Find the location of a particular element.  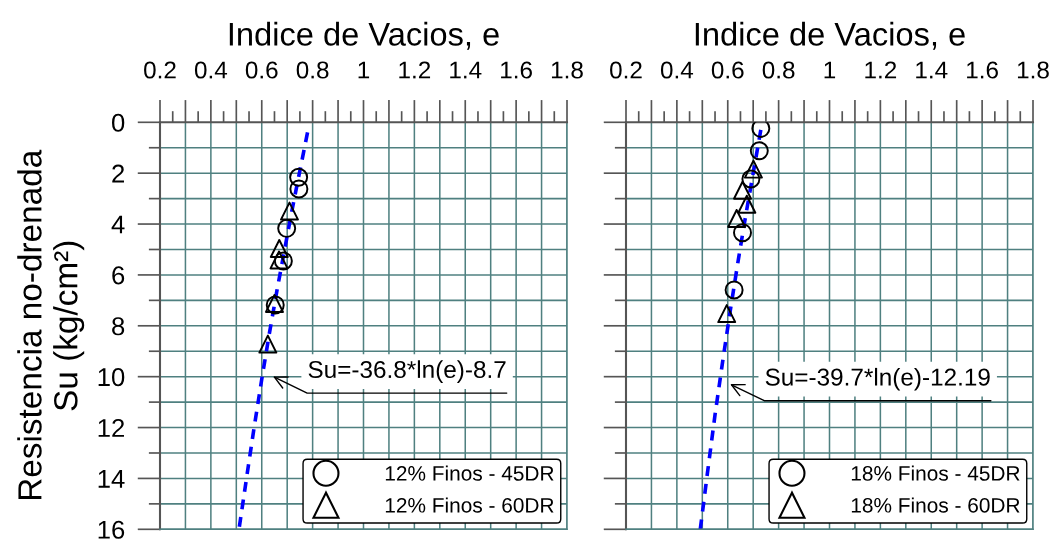

annotation: Su=-36.8*ln(e)-8.7 is located at coordinates (407, 371).